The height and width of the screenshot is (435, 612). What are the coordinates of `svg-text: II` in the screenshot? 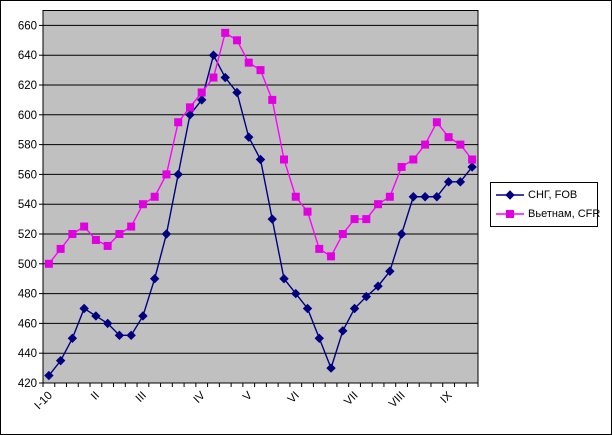 It's located at (95, 396).